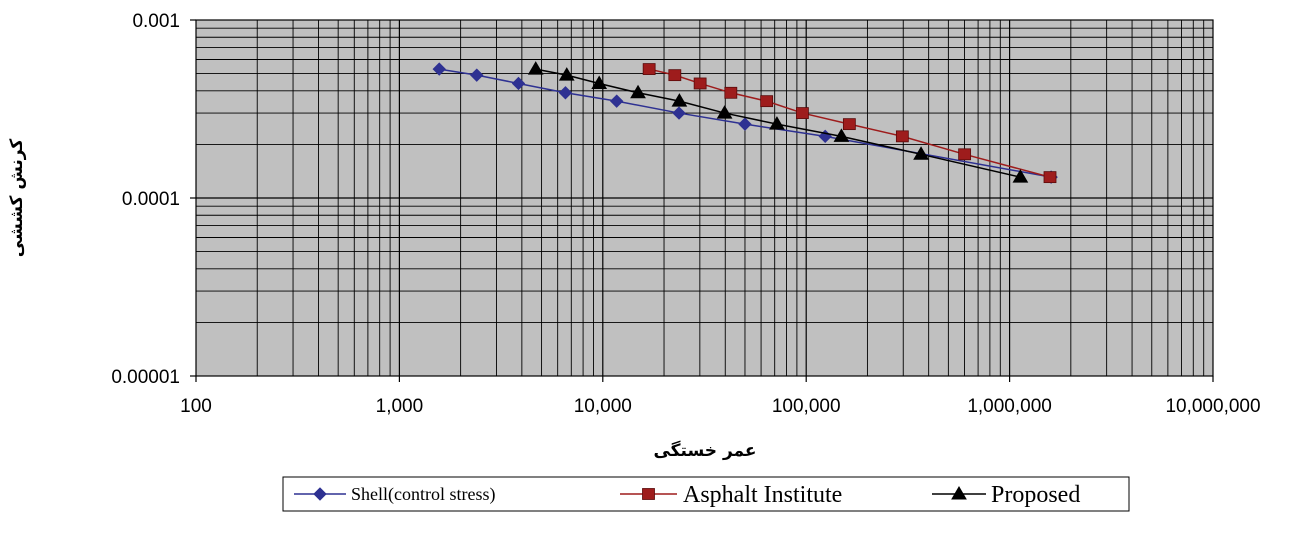 This screenshot has width=1291, height=535. I want to click on legend-marker-triangle, so click(959, 493).